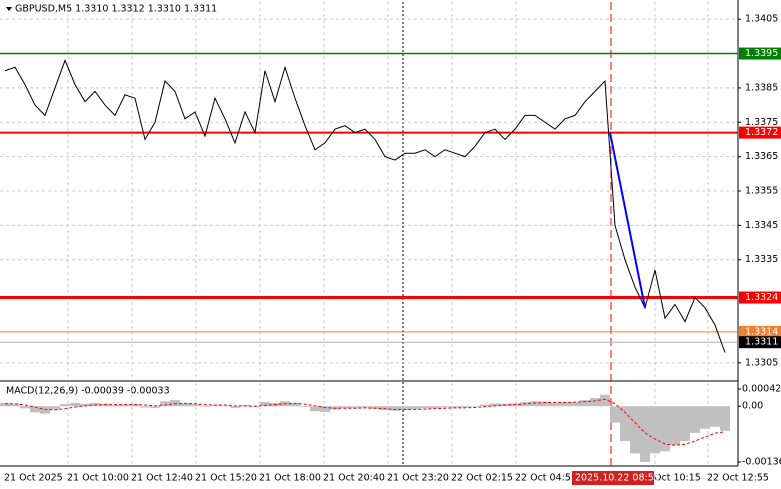 The height and width of the screenshot is (489, 781). I want to click on current-price-box, so click(760, 342).